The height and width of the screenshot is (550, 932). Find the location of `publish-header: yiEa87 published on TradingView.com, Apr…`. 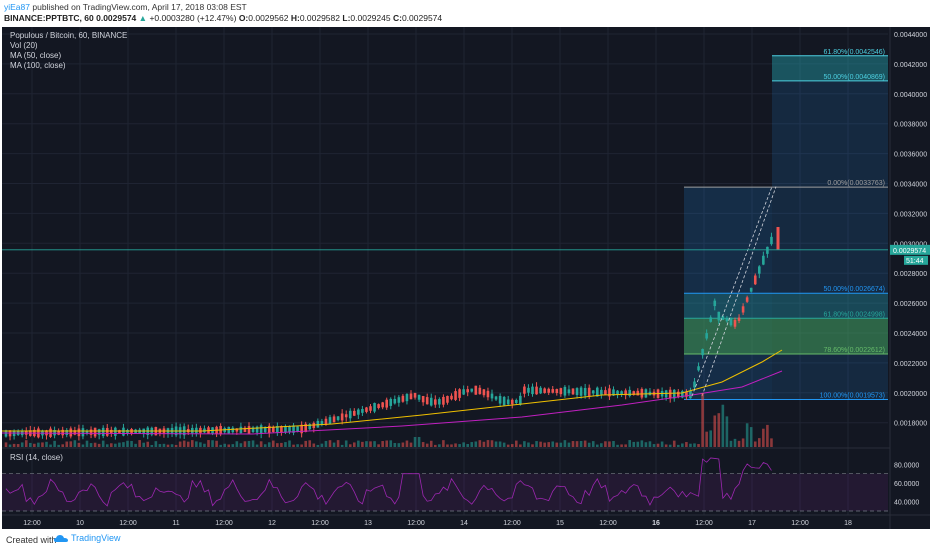

publish-header: yiEa87 published on TradingView.com, Apr… is located at coordinates (466, 13).